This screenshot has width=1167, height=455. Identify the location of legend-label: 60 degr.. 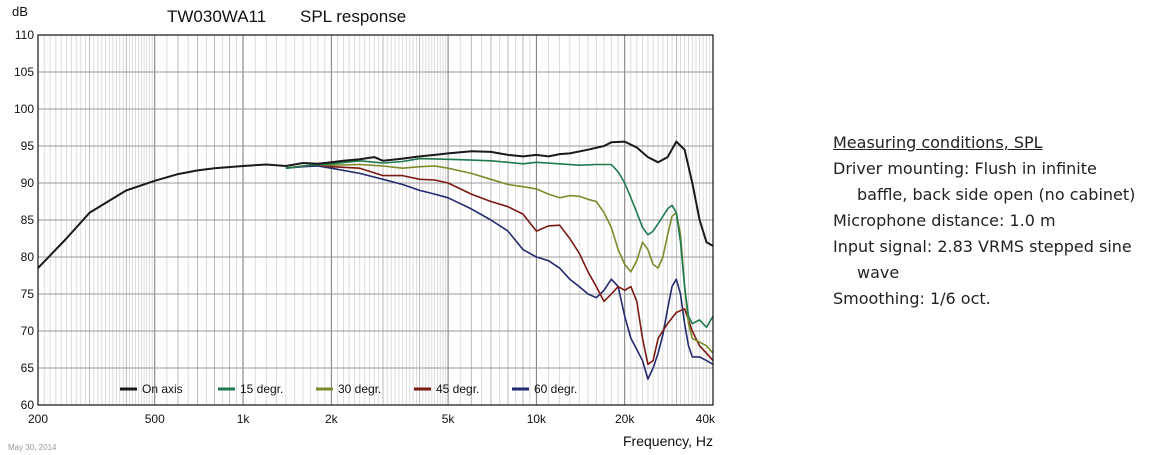
(555, 389).